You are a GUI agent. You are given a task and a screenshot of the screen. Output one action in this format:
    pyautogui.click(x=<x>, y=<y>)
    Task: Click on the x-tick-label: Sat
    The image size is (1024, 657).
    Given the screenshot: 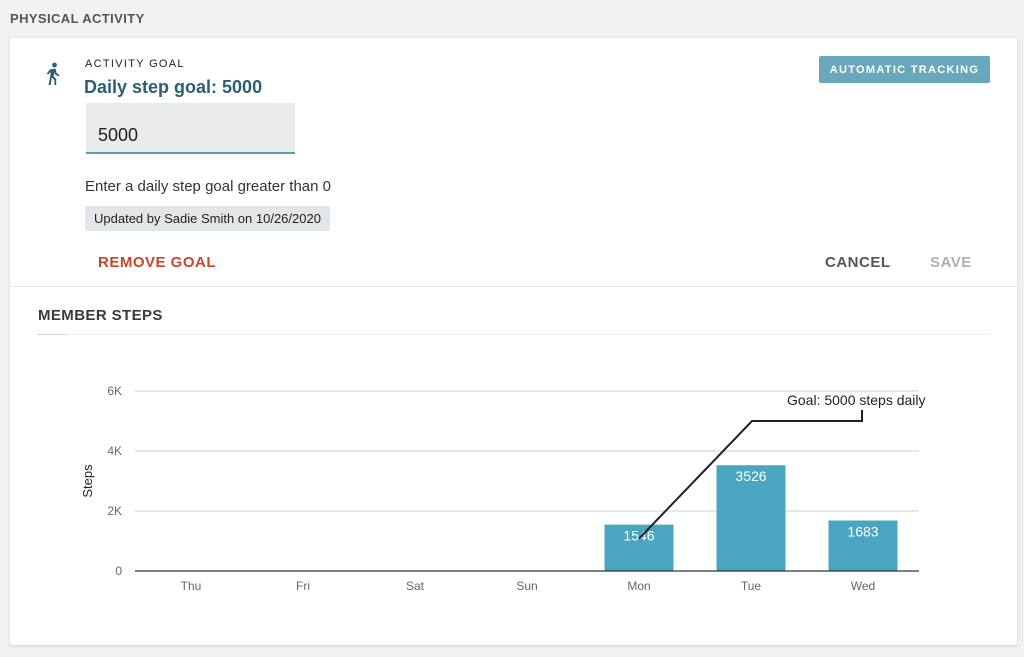 What is the action you would take?
    pyautogui.click(x=415, y=586)
    